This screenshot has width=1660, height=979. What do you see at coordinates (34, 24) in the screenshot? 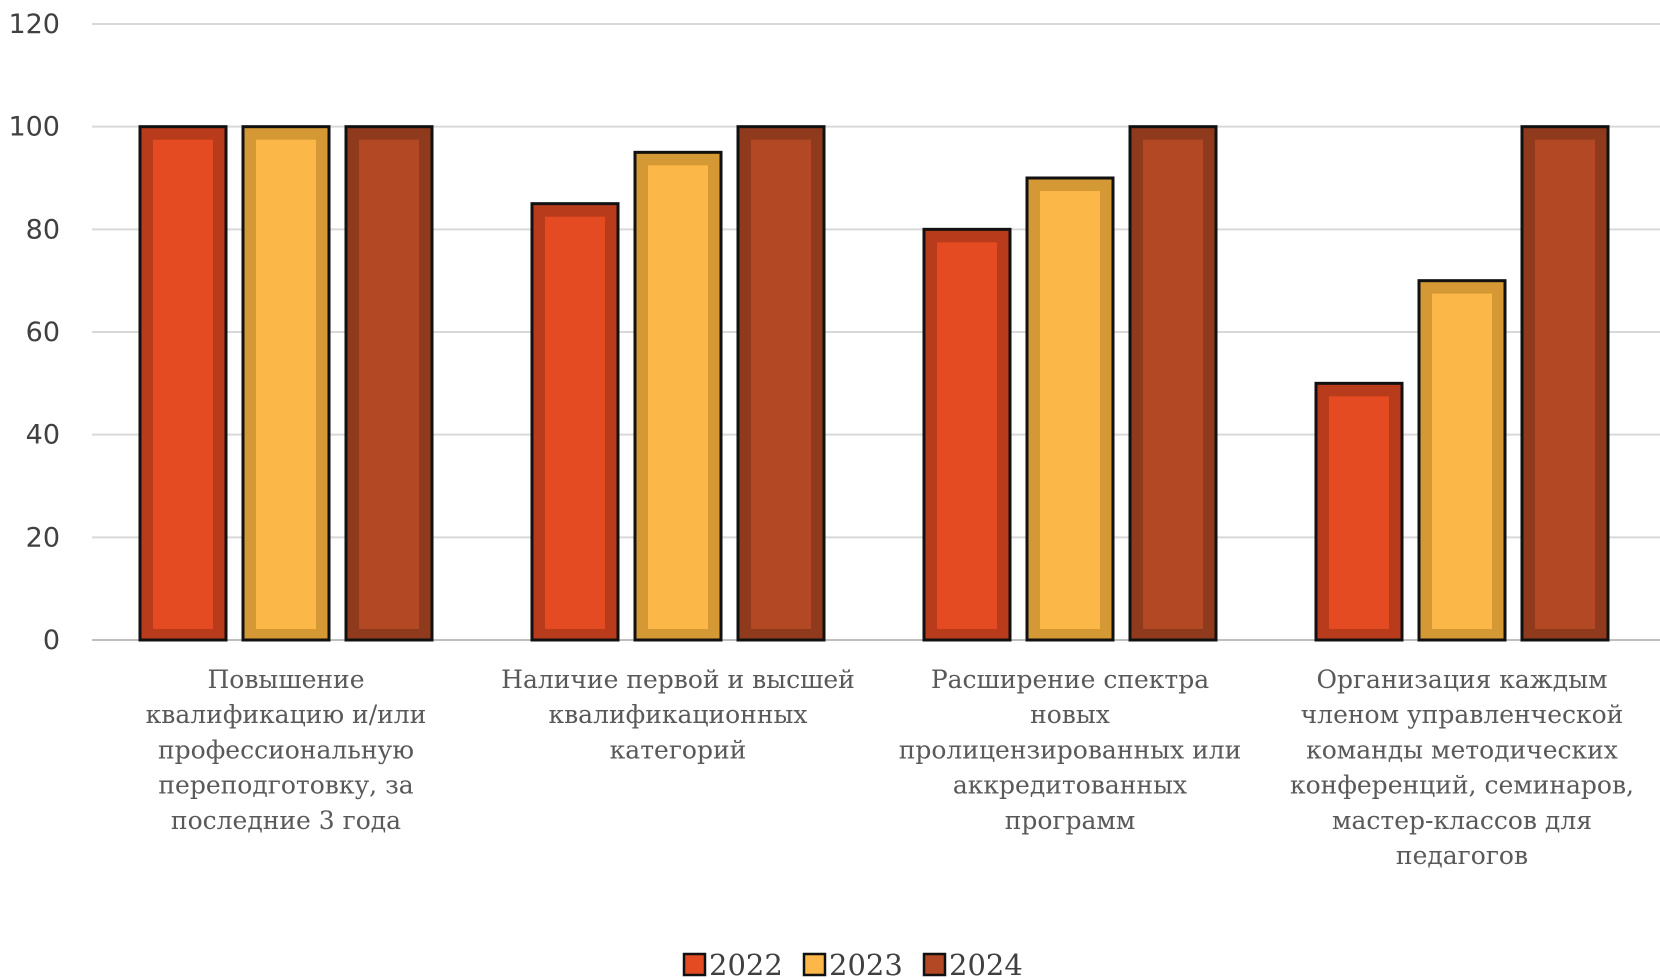
I see `y-tick-label: 120` at bounding box center [34, 24].